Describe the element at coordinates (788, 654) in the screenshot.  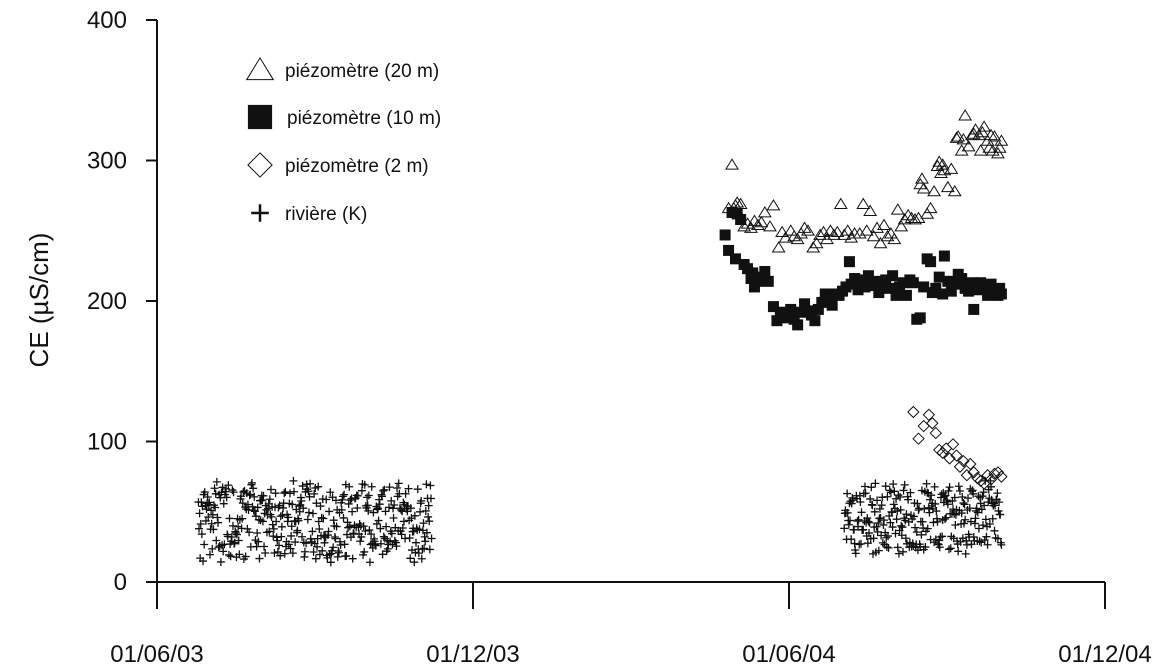
I see `x-tick-label: 01/06/04` at that location.